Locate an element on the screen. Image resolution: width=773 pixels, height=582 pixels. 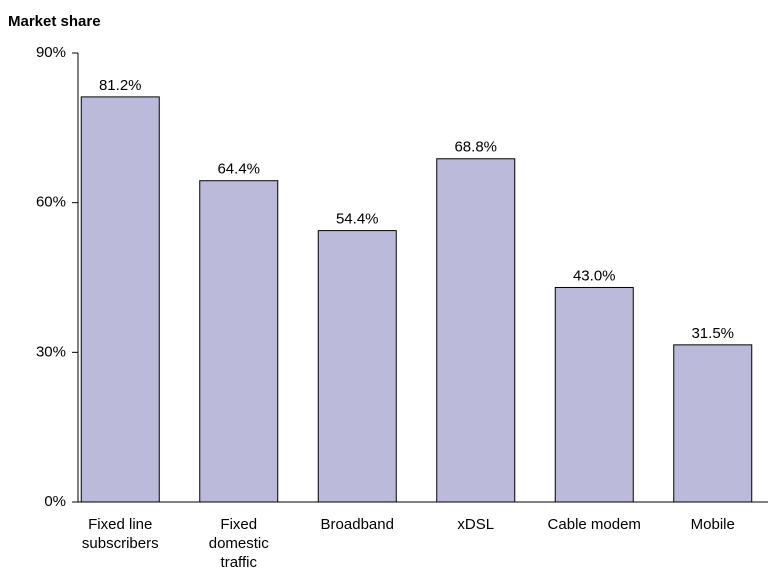
y-tick-label: 30% is located at coordinates (51, 351).